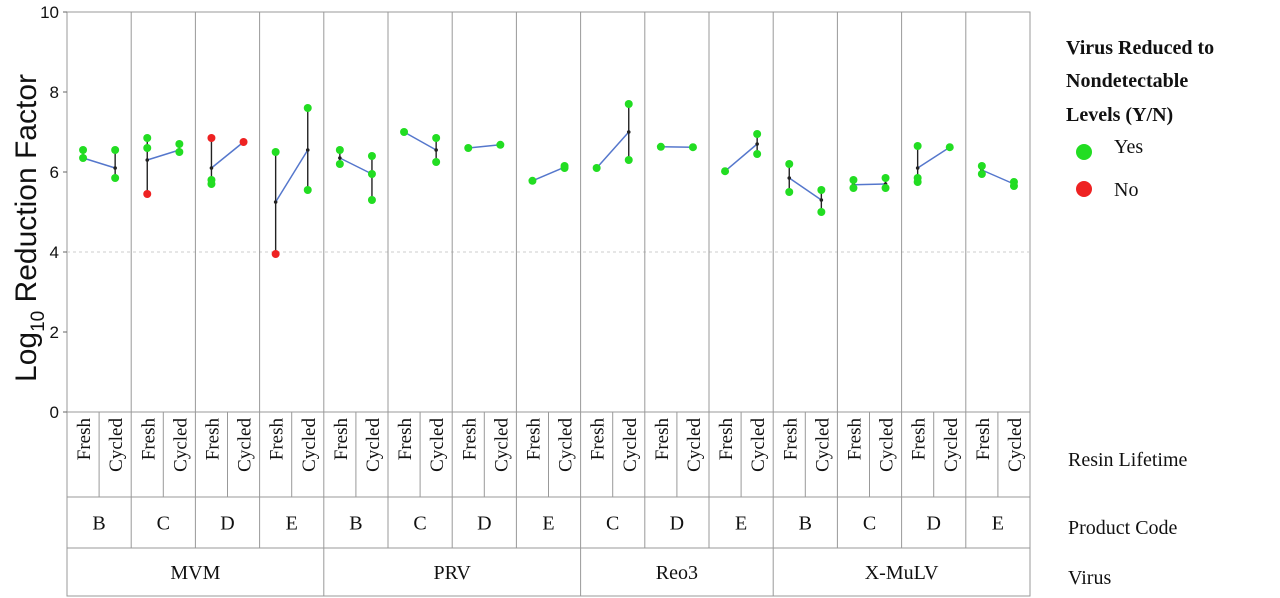 This screenshot has width=1280, height=598. What do you see at coordinates (741, 524) in the screenshot?
I see `product-code-label: E` at bounding box center [741, 524].